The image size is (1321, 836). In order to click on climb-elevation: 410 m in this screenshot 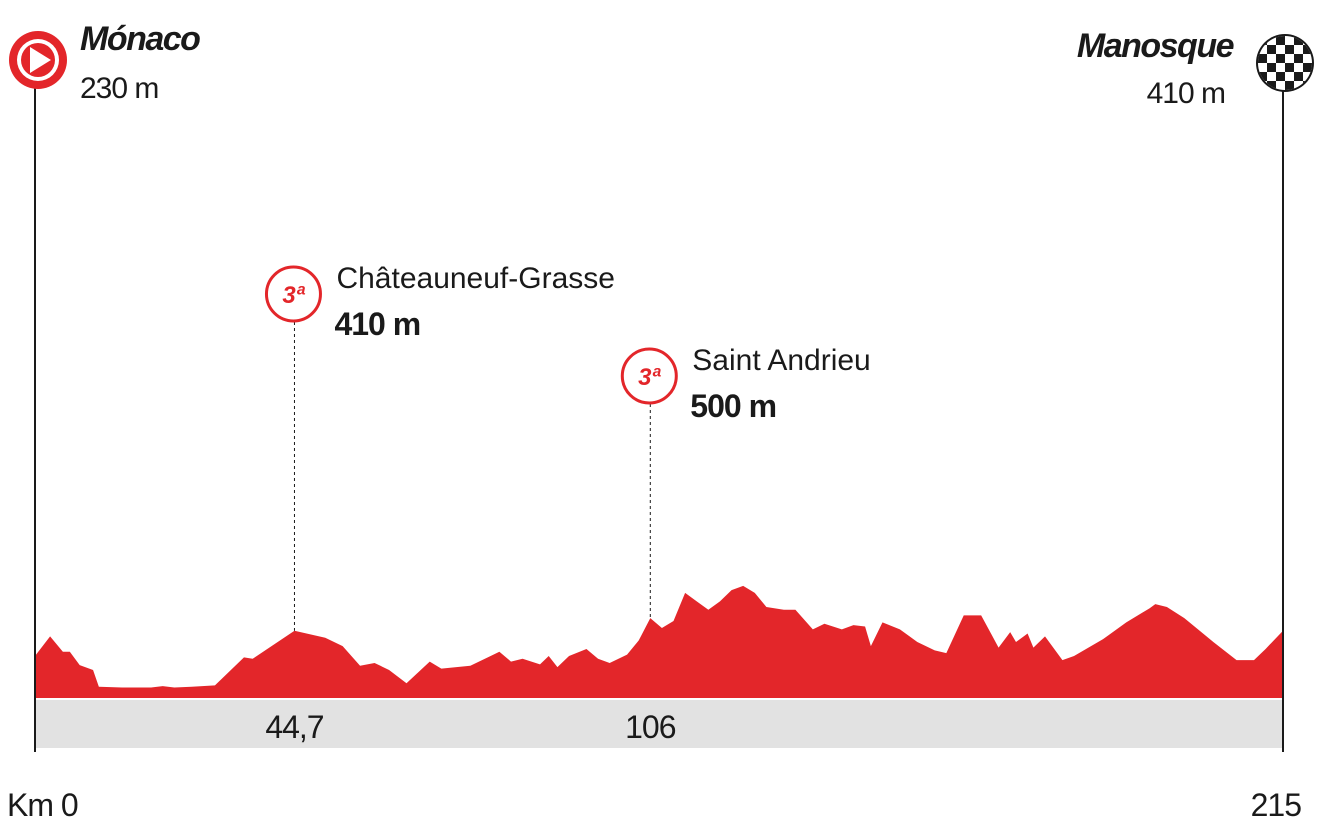, I will do `click(377, 324)`.